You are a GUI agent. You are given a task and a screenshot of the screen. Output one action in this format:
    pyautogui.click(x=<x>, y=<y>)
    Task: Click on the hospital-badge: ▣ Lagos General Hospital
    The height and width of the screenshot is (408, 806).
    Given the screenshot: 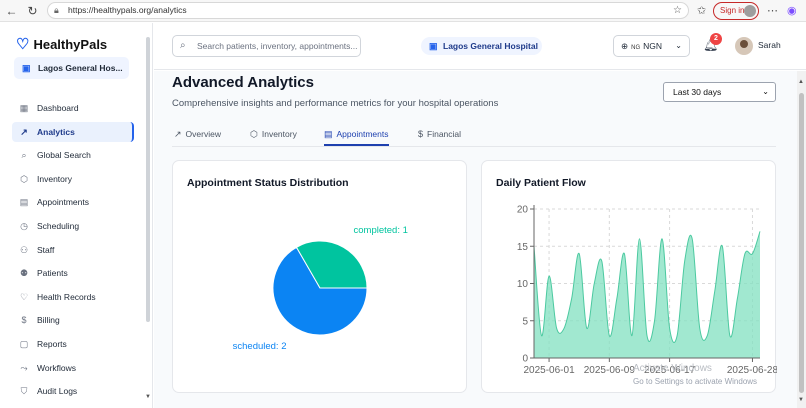 What is the action you would take?
    pyautogui.click(x=481, y=46)
    